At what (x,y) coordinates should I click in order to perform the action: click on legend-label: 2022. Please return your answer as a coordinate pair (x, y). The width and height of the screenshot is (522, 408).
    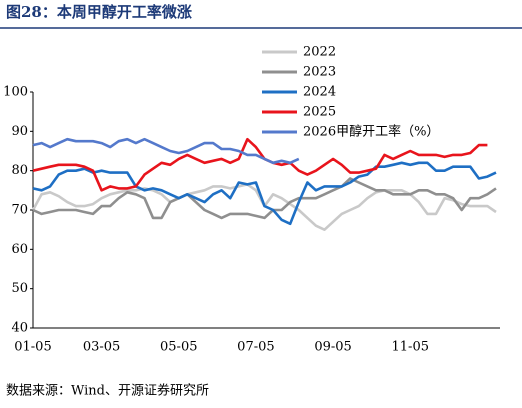
    Looking at the image, I should click on (319, 52).